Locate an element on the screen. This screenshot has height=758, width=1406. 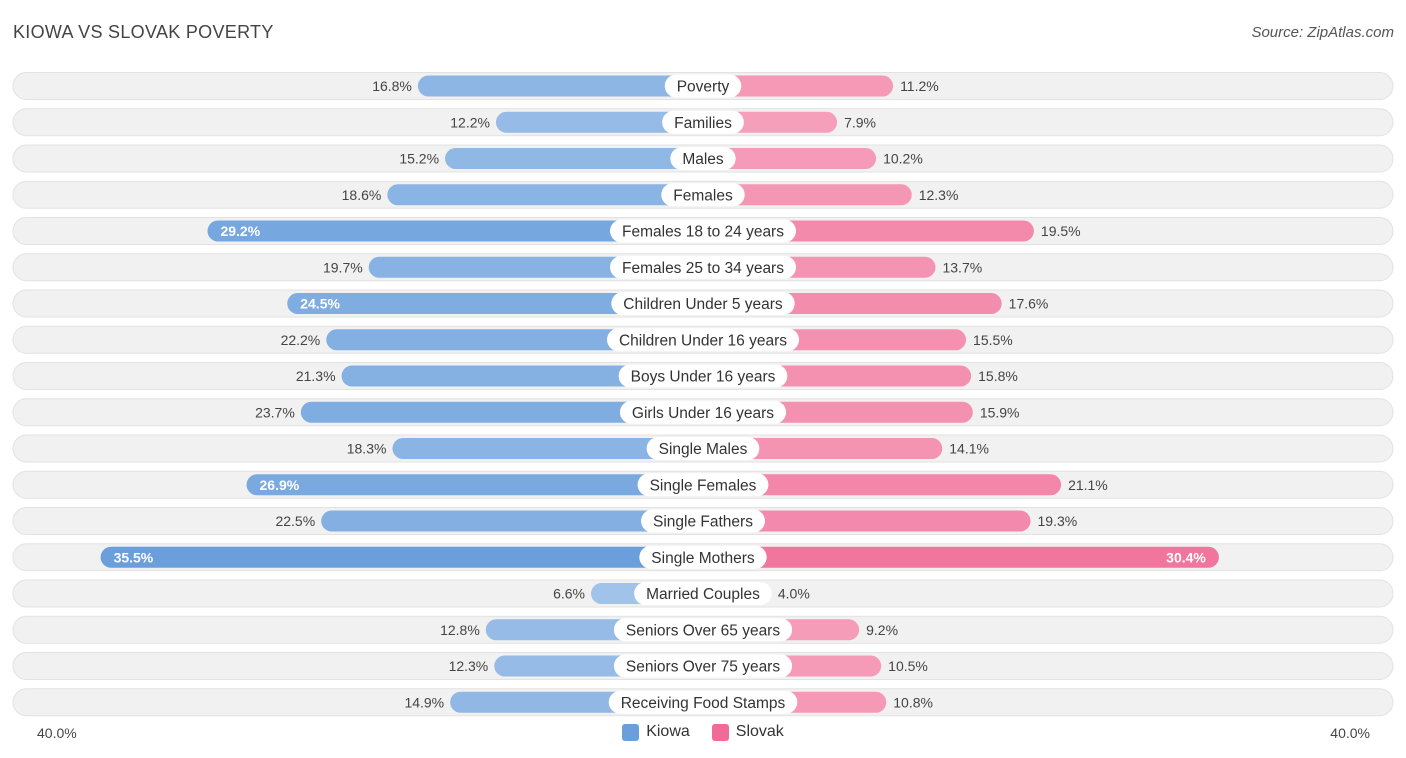
value-label-slovak: 15.9% is located at coordinates (1000, 412).